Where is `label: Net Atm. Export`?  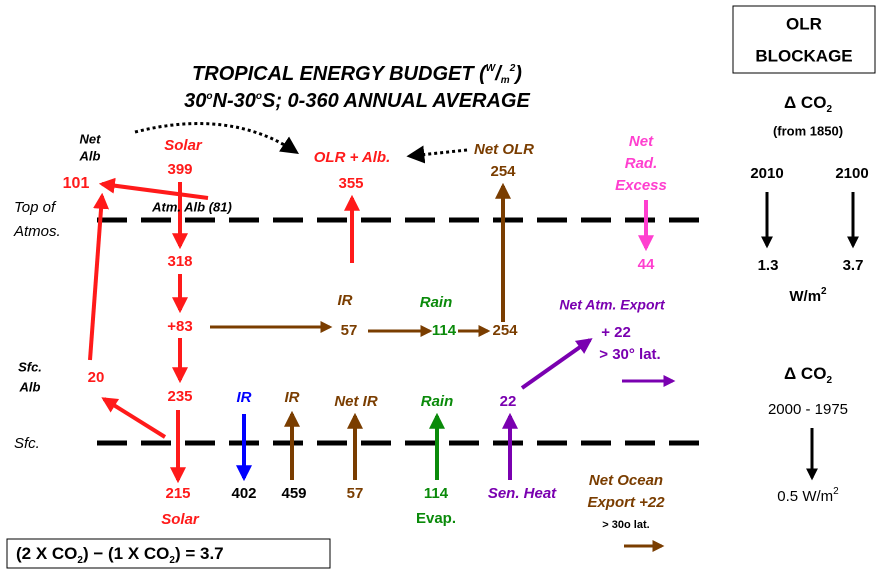 label: Net Atm. Export is located at coordinates (612, 305).